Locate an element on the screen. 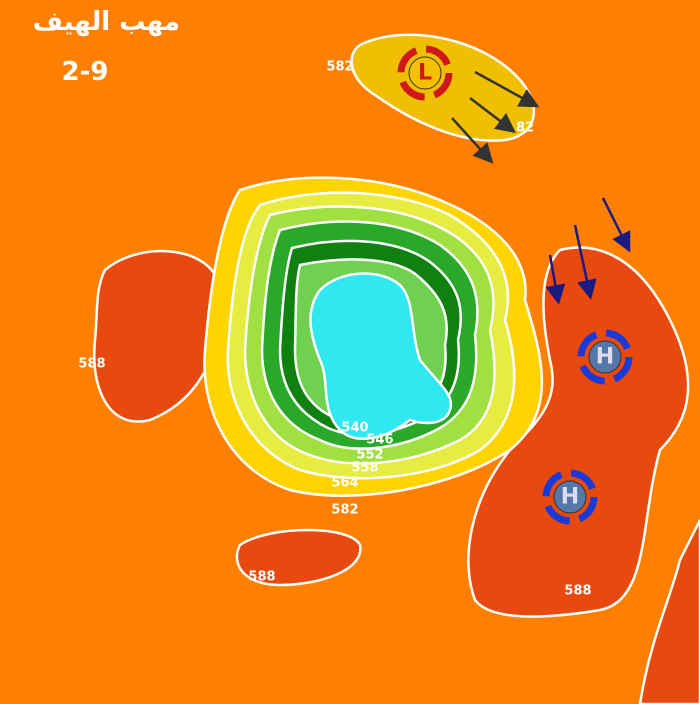 The image size is (700, 704). contour-label: 540 is located at coordinates (354, 428).